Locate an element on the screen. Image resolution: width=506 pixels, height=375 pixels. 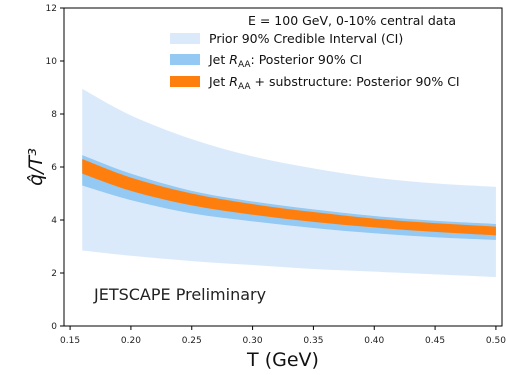
x-tick-label: 0.45 is located at coordinates (435, 341).